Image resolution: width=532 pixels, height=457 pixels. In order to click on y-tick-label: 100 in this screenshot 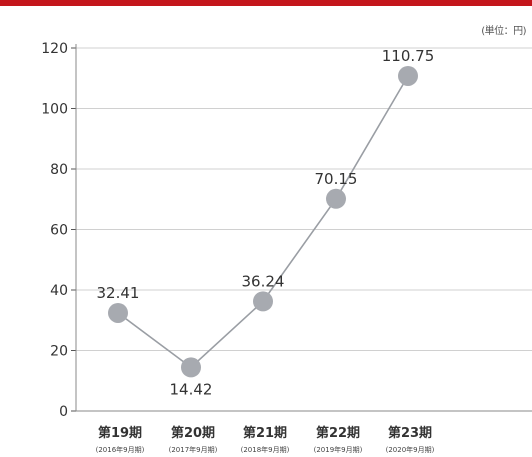, I will do `click(54, 110)`.